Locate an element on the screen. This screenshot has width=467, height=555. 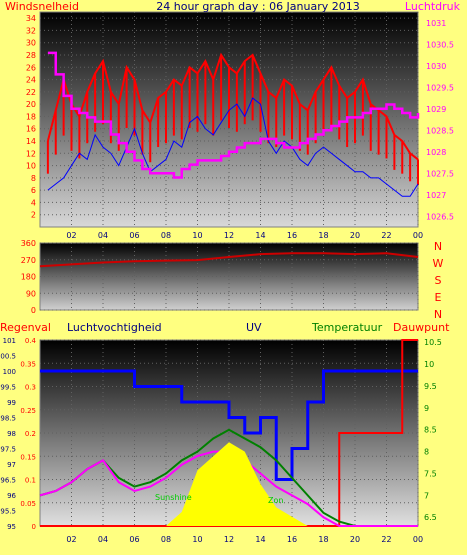
wind-direction-tick-label: 270 is located at coordinates (28, 260).